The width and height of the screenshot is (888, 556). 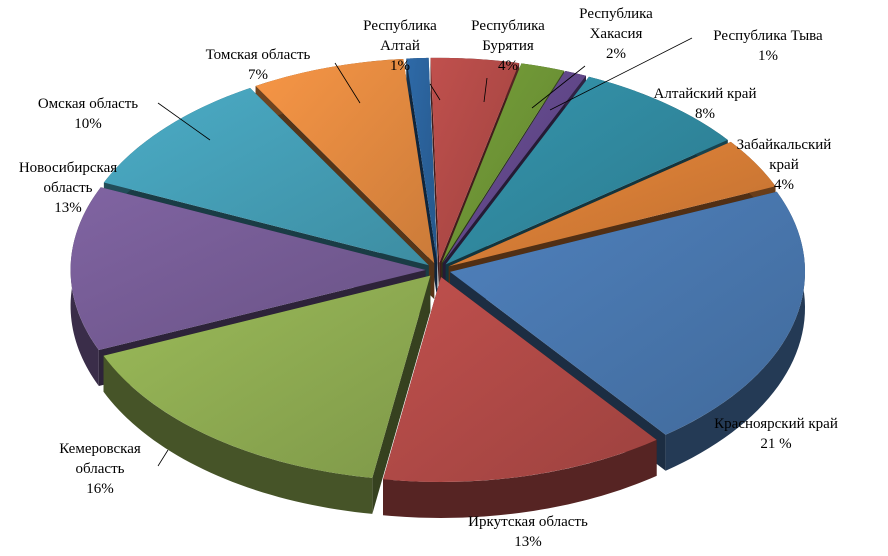 I want to click on slice-республика-хакасия, so click(x=503, y=163).